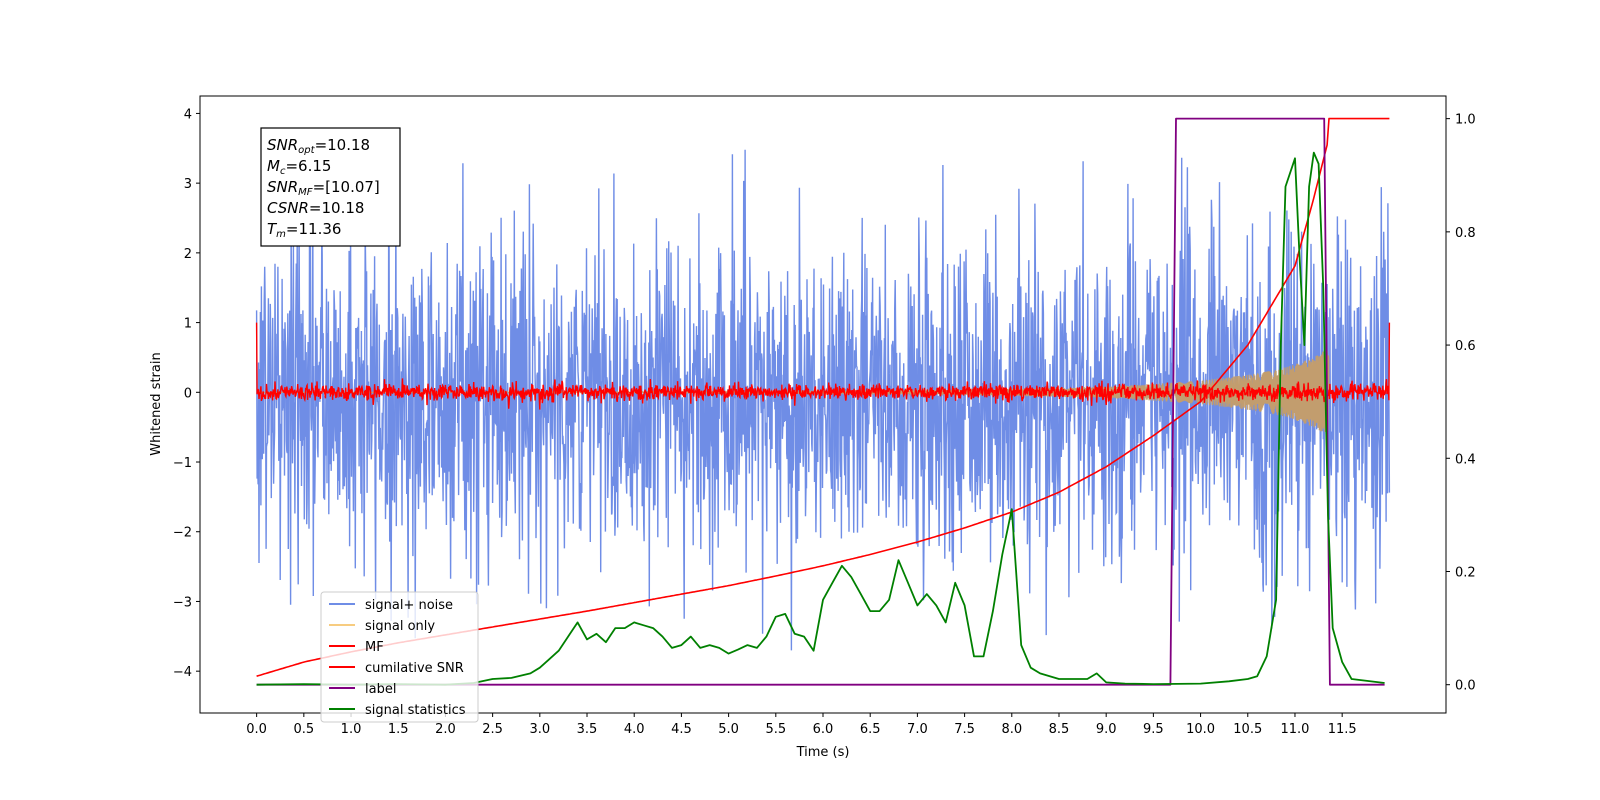 This screenshot has height=800, width=1600. Describe the element at coordinates (182, 672) in the screenshot. I see `y-tick-label: −4` at that location.